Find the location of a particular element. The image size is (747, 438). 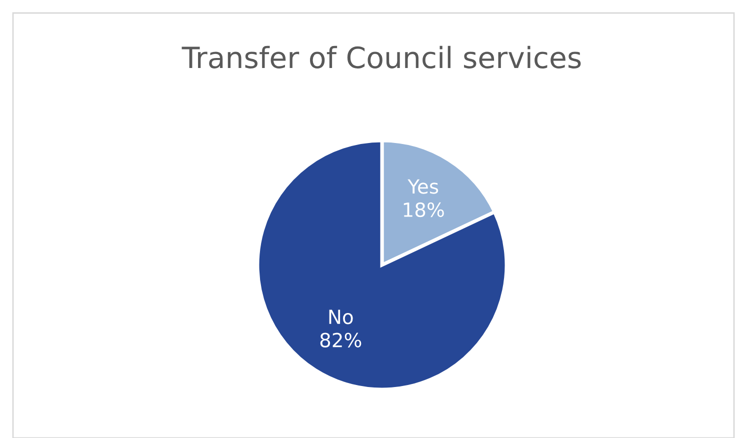

slice-label: Yes is located at coordinates (423, 186).